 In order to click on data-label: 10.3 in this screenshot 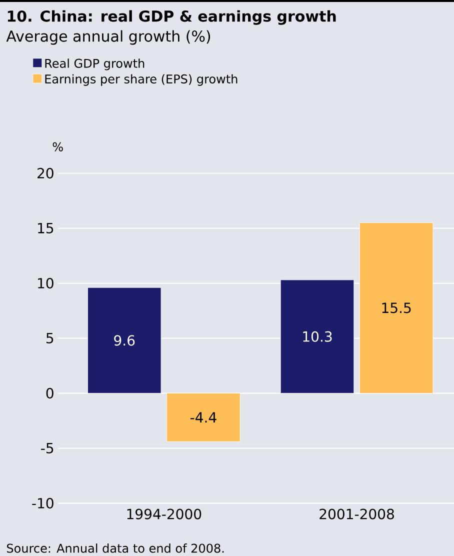, I will do `click(317, 336)`.